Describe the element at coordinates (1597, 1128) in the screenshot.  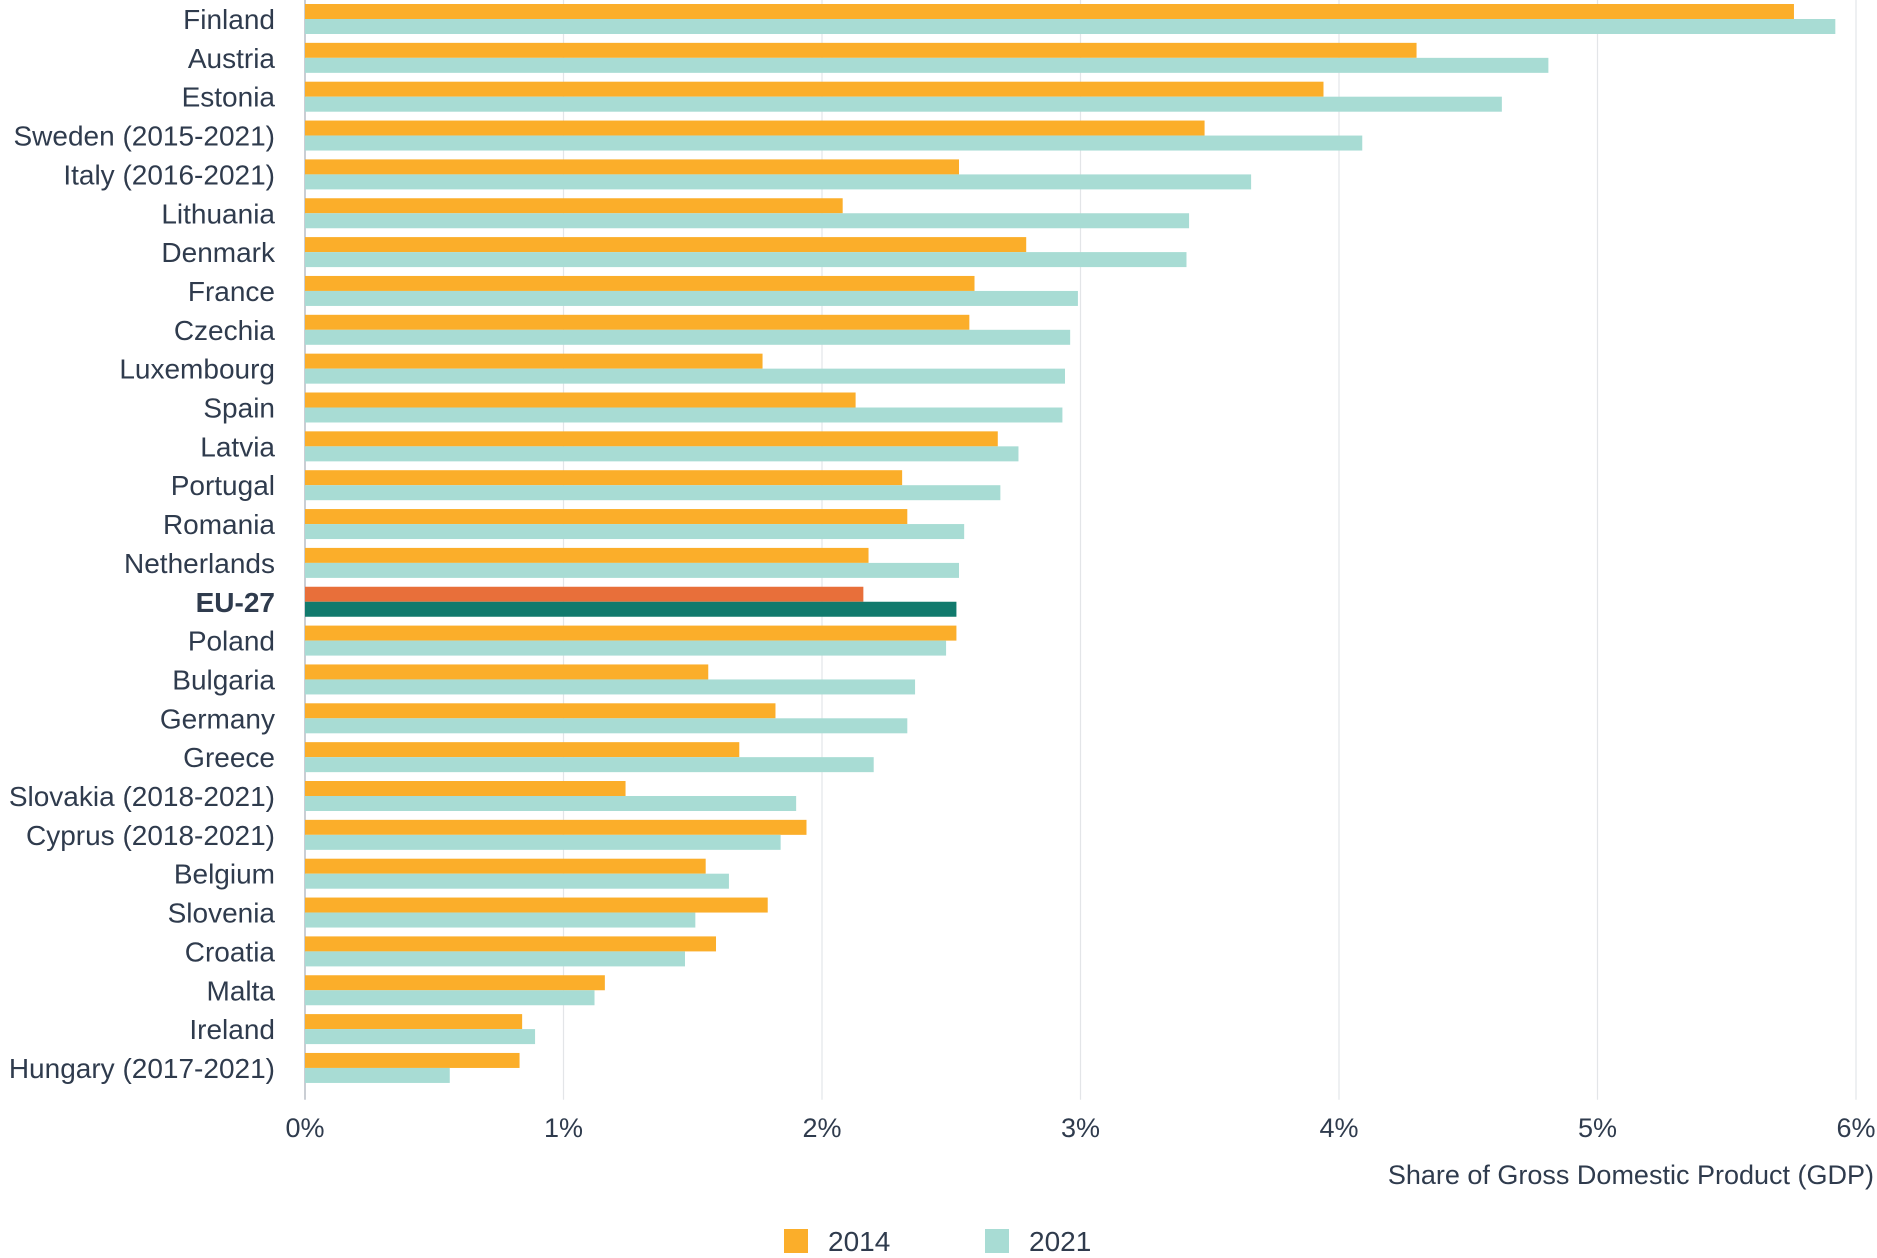
I see `x-tick-label: 5%` at that location.